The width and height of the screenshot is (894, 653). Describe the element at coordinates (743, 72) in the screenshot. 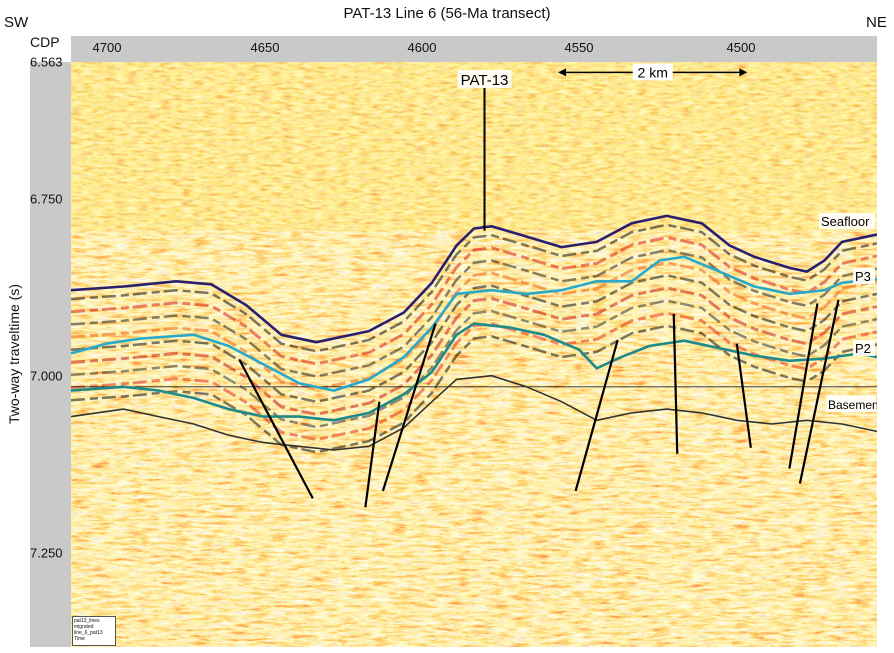

I see `scale-arrow-right` at that location.